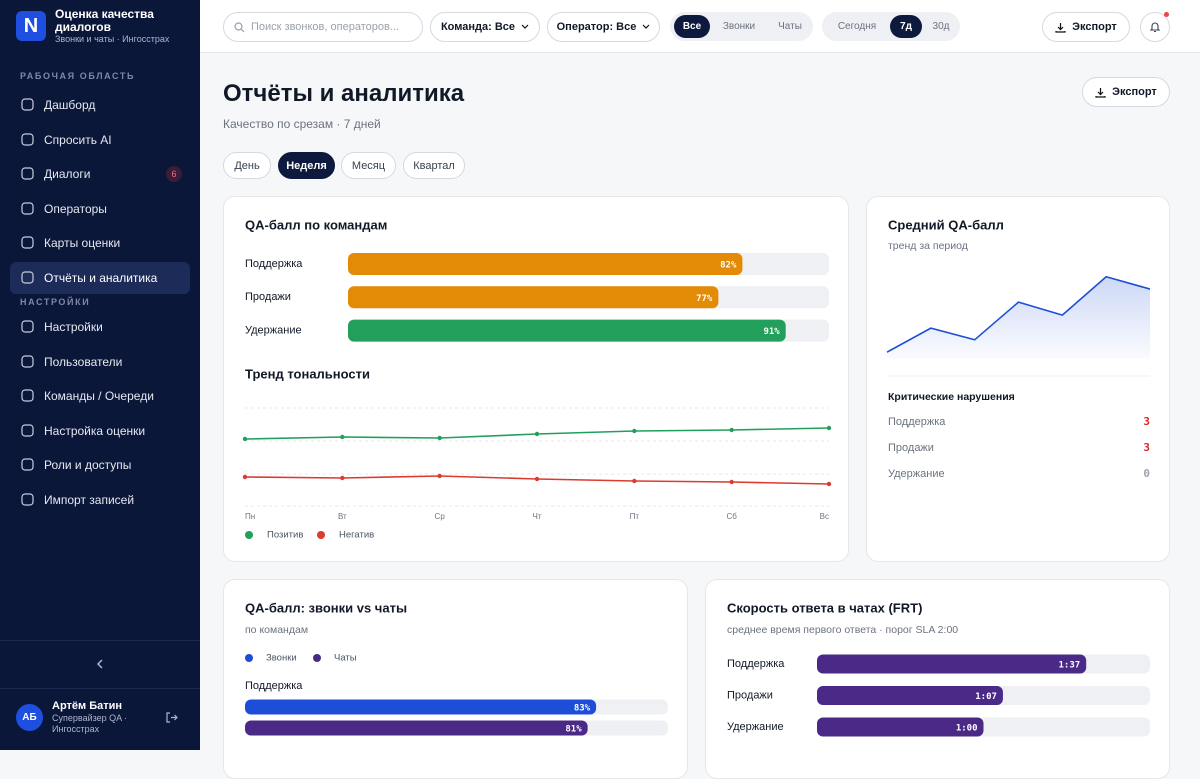 The image size is (1200, 779). What do you see at coordinates (824, 516) in the screenshot?
I see `x-tick-label: Вс` at bounding box center [824, 516].